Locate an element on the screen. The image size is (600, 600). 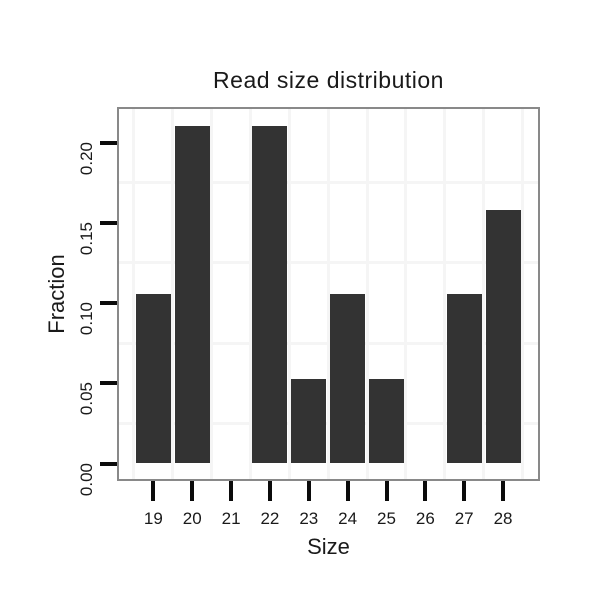
x-tick-label: 21 is located at coordinates (231, 518).